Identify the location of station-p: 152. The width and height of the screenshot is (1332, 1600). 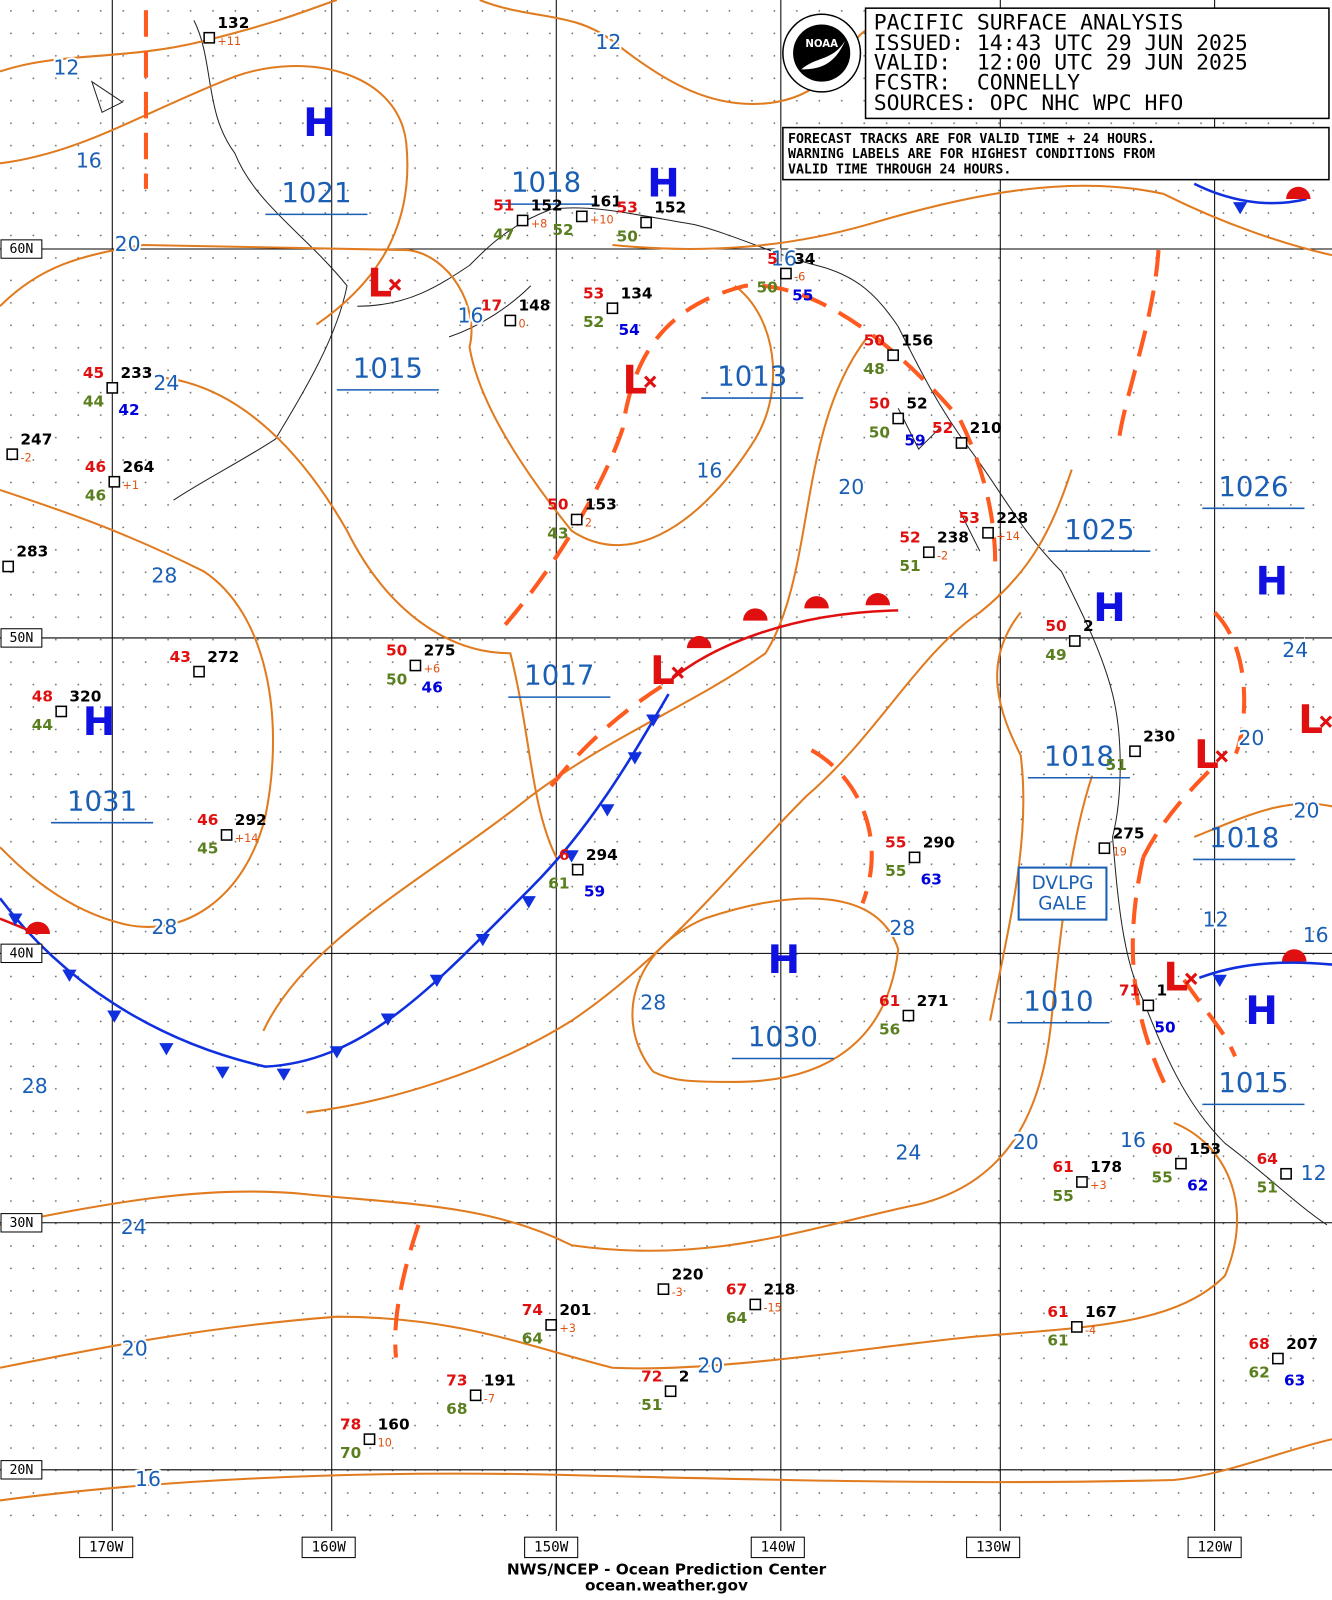
(670, 208).